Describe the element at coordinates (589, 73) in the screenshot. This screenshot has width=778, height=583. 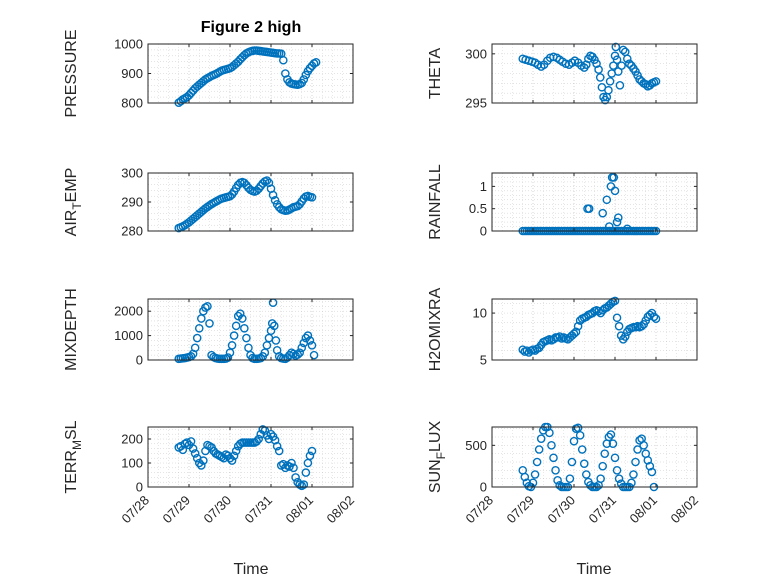
I see `theta-markers` at that location.